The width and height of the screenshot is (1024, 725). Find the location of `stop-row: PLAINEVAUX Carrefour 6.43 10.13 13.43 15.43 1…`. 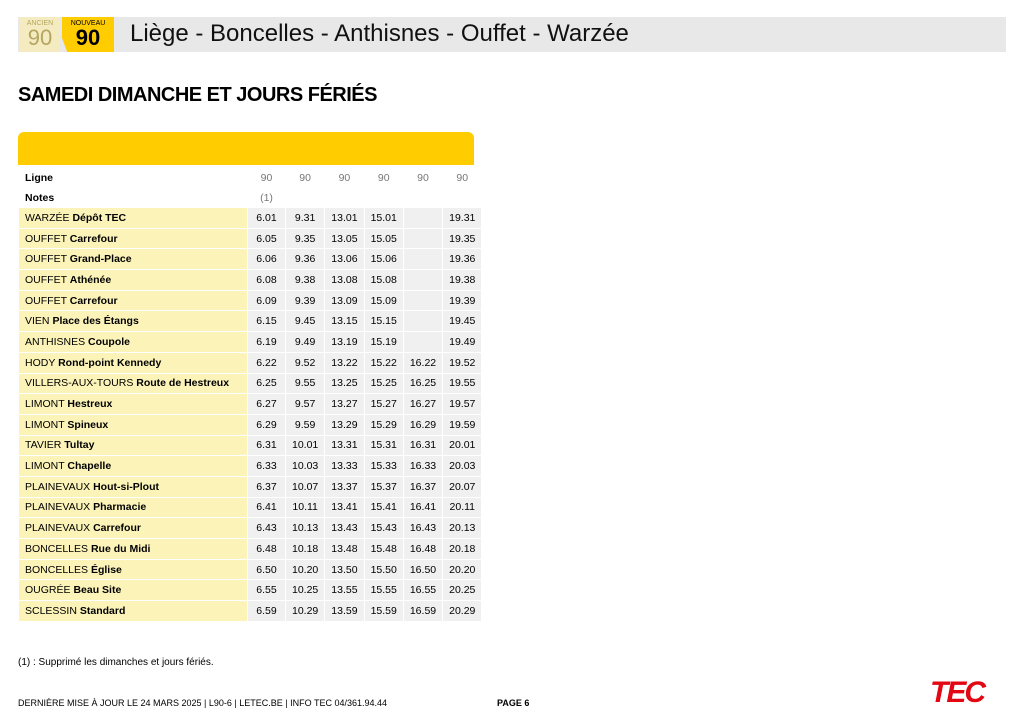

stop-row: PLAINEVAUX Carrefour 6.43 10.13 13.43 15.43 1… is located at coordinates (250, 528).